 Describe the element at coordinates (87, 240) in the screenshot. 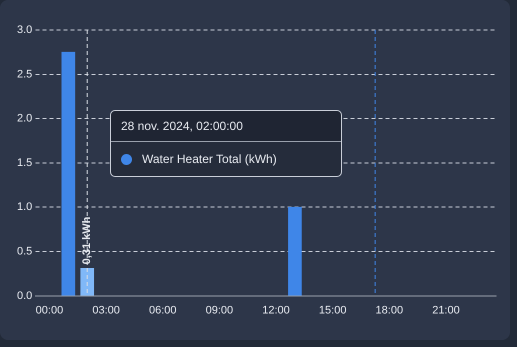

I see `data-label: 0,31 kWh` at that location.